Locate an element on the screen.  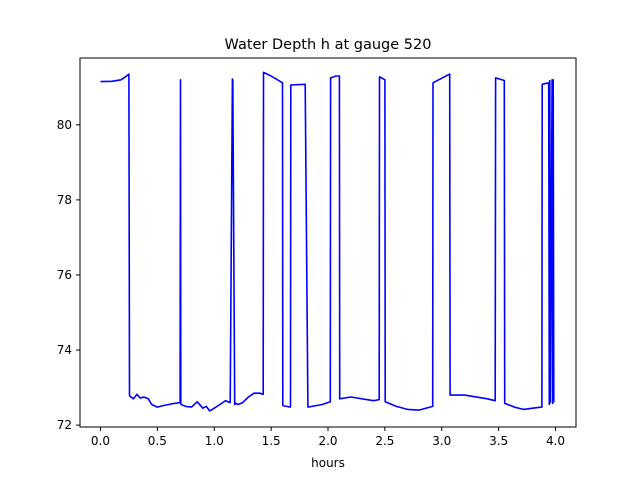
x-axis-label: hours is located at coordinates (328, 463).